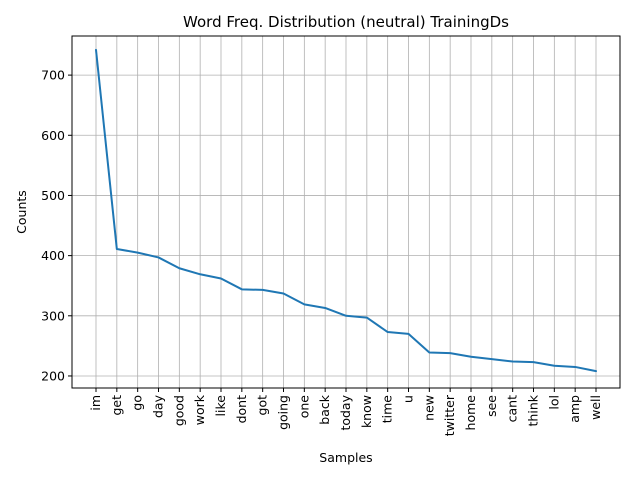  I want to click on x-tick-label: work, so click(199, 409).